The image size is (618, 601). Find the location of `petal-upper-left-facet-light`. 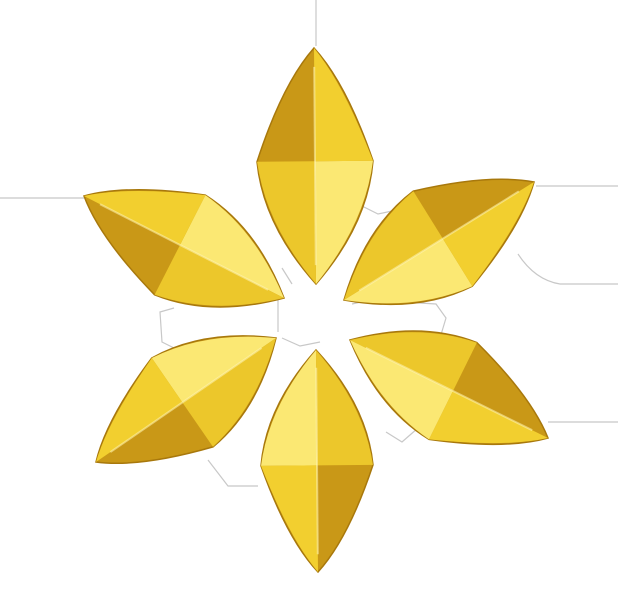

petal-upper-left-facet-light is located at coordinates (232, 246).